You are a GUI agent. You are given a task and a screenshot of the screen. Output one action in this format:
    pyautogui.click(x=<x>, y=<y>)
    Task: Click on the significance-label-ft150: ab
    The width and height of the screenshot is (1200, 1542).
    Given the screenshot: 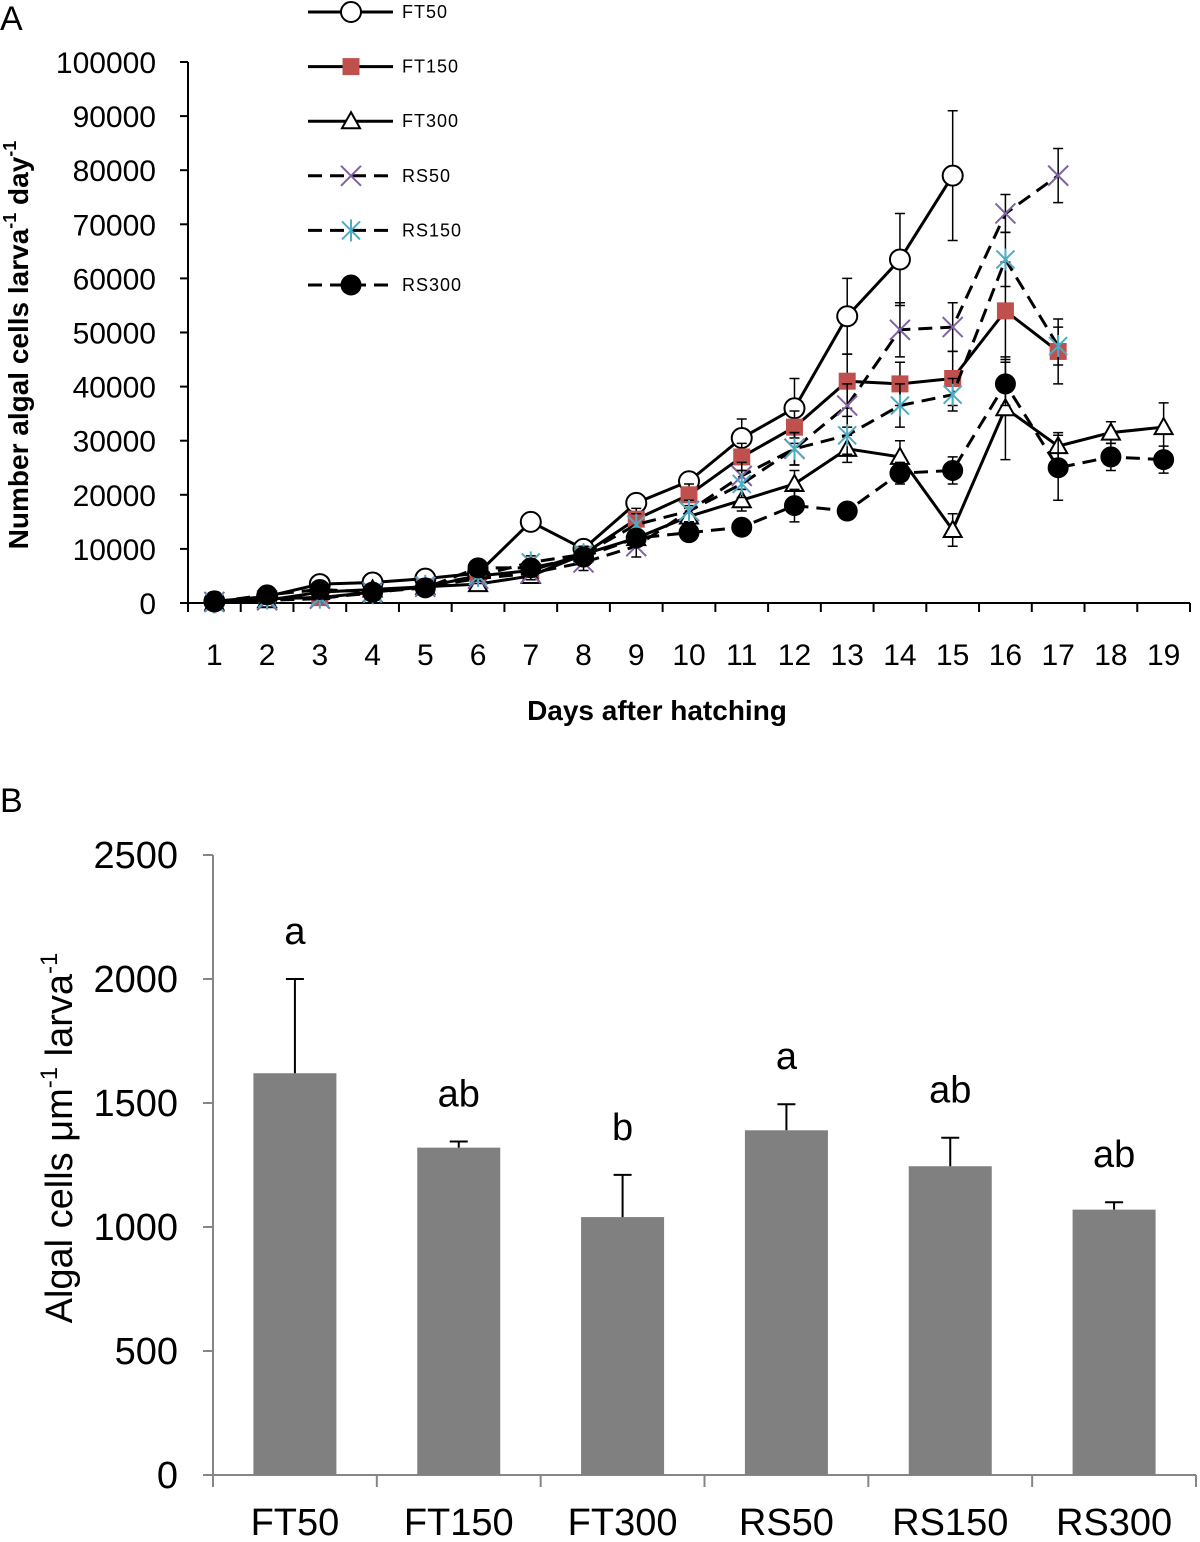 What is the action you would take?
    pyautogui.click(x=459, y=1094)
    